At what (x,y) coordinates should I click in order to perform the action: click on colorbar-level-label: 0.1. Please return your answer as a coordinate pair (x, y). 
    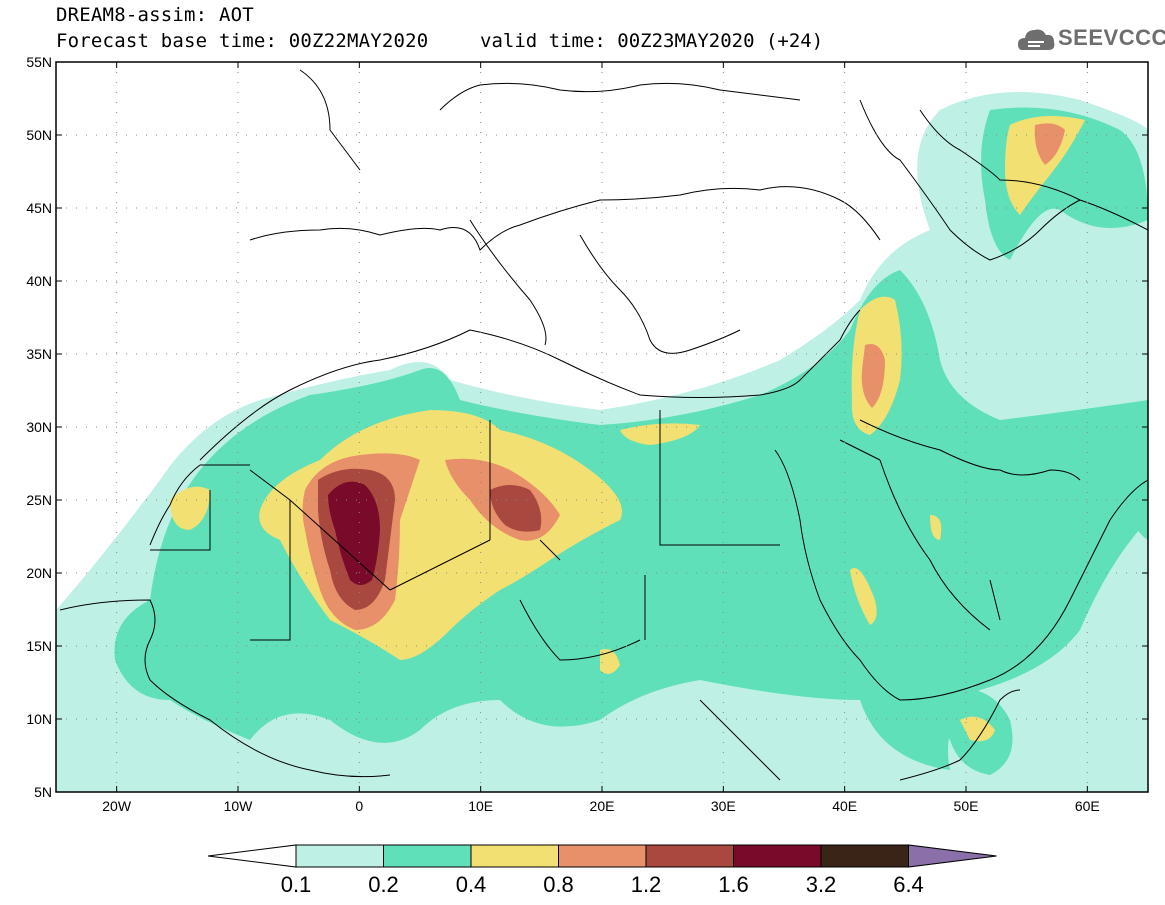
    Looking at the image, I should click on (296, 884).